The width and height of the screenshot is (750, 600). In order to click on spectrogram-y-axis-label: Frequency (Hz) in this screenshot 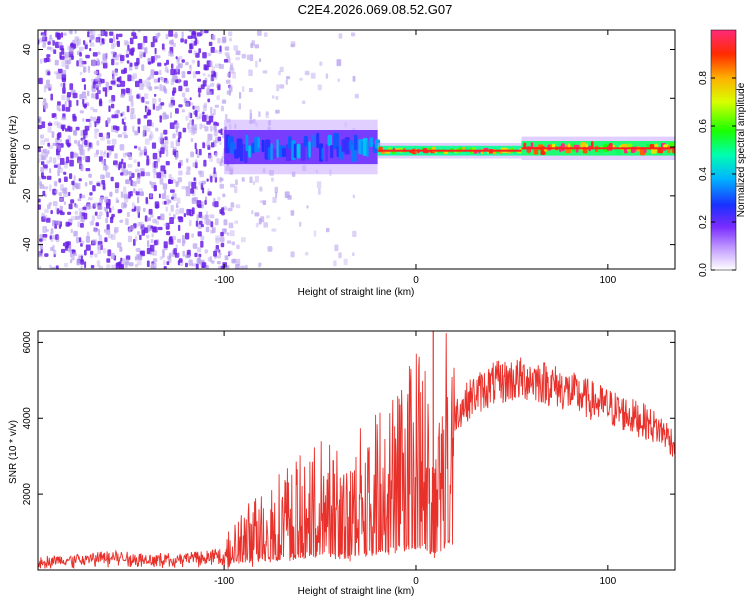, I will do `click(13, 150)`.